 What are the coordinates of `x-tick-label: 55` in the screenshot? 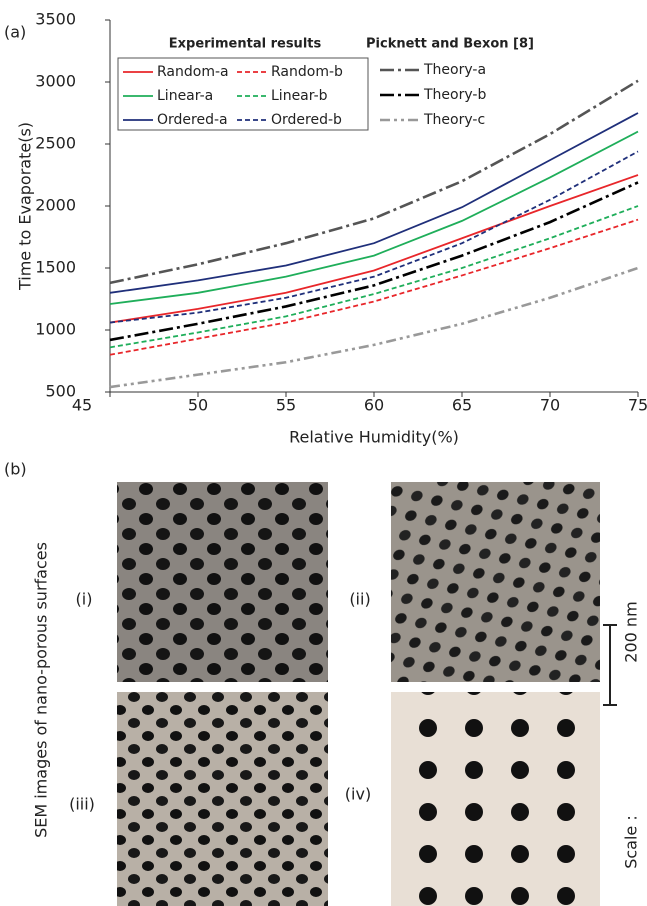 It's located at (286, 405).